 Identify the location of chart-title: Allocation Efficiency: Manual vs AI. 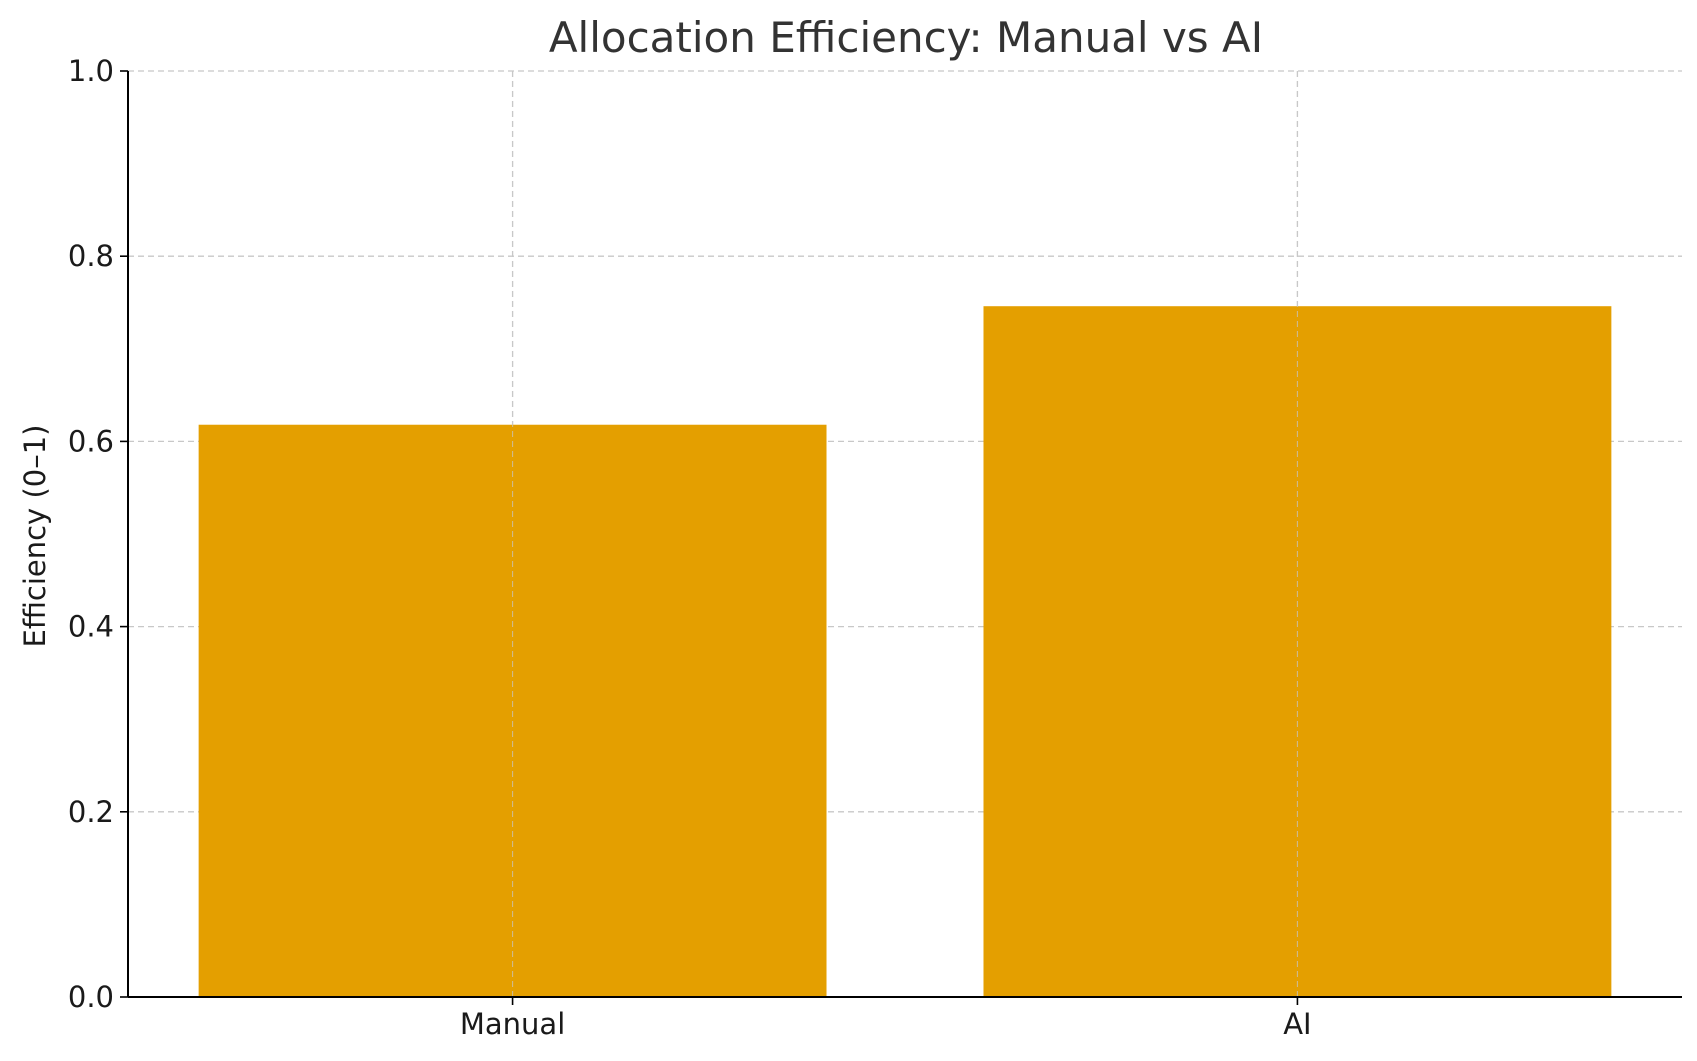
(906, 37).